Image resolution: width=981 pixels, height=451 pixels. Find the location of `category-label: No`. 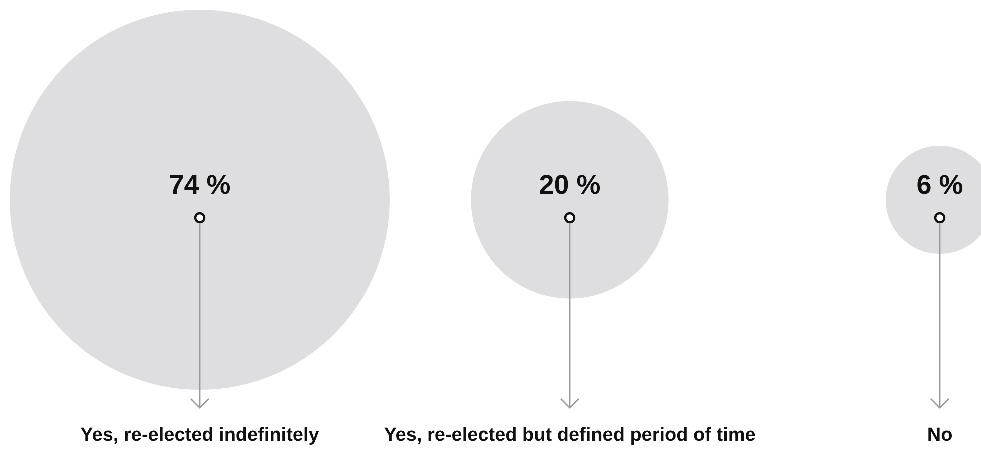

category-label: No is located at coordinates (940, 435).